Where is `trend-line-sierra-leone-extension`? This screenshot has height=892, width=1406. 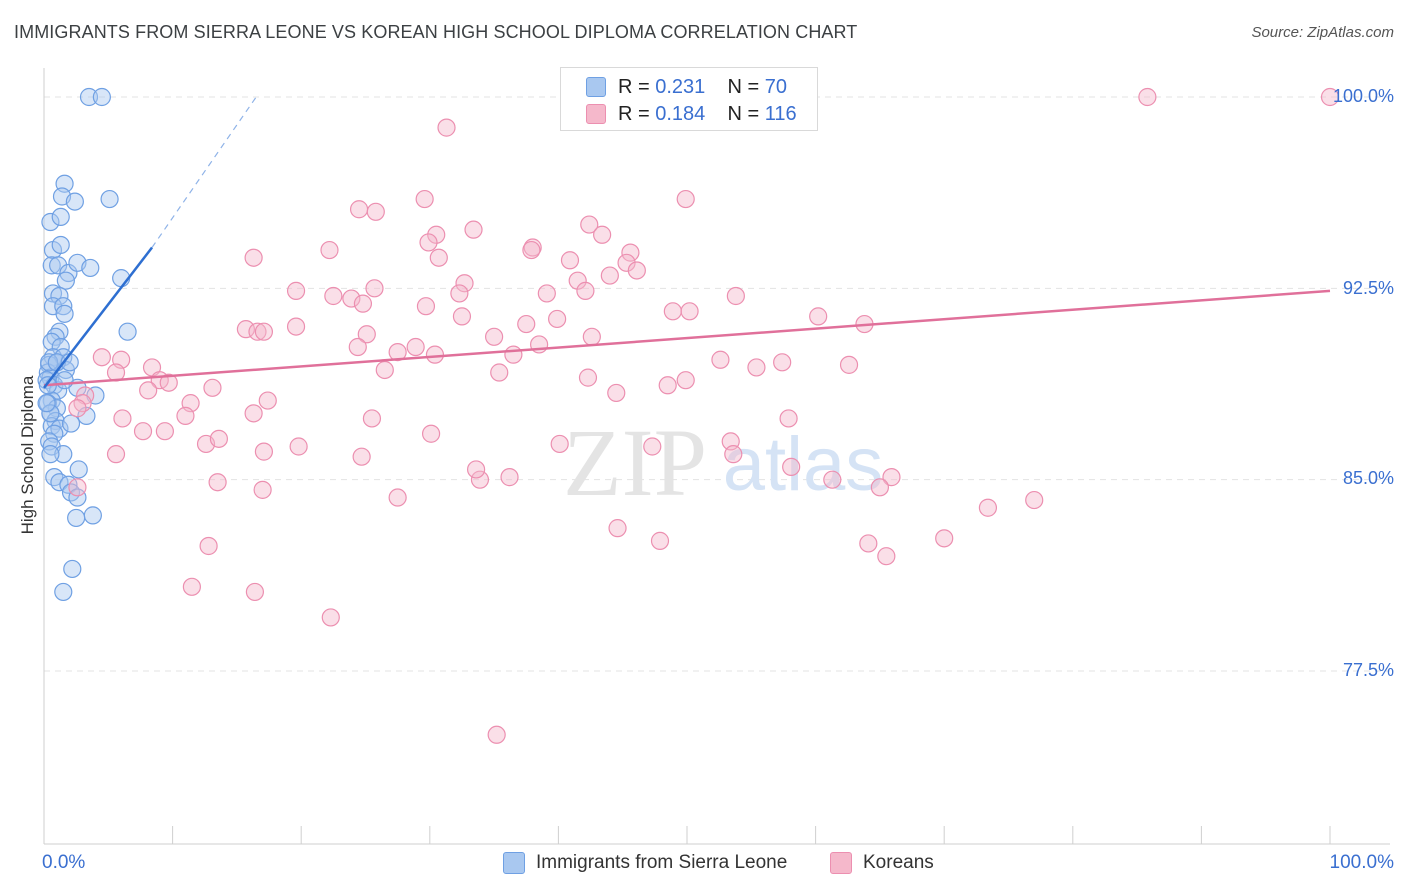 trend-line-sierra-leone-extension is located at coordinates (204, 172).